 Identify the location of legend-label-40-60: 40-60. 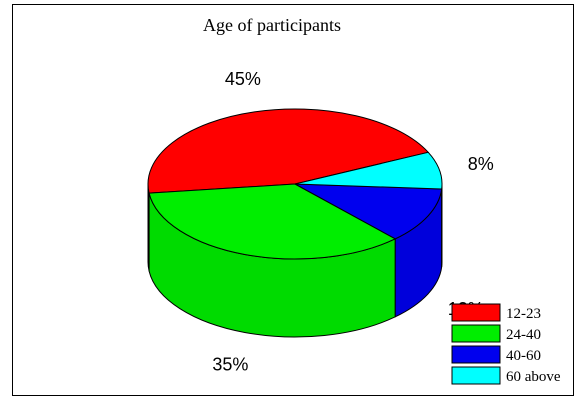
(523, 356).